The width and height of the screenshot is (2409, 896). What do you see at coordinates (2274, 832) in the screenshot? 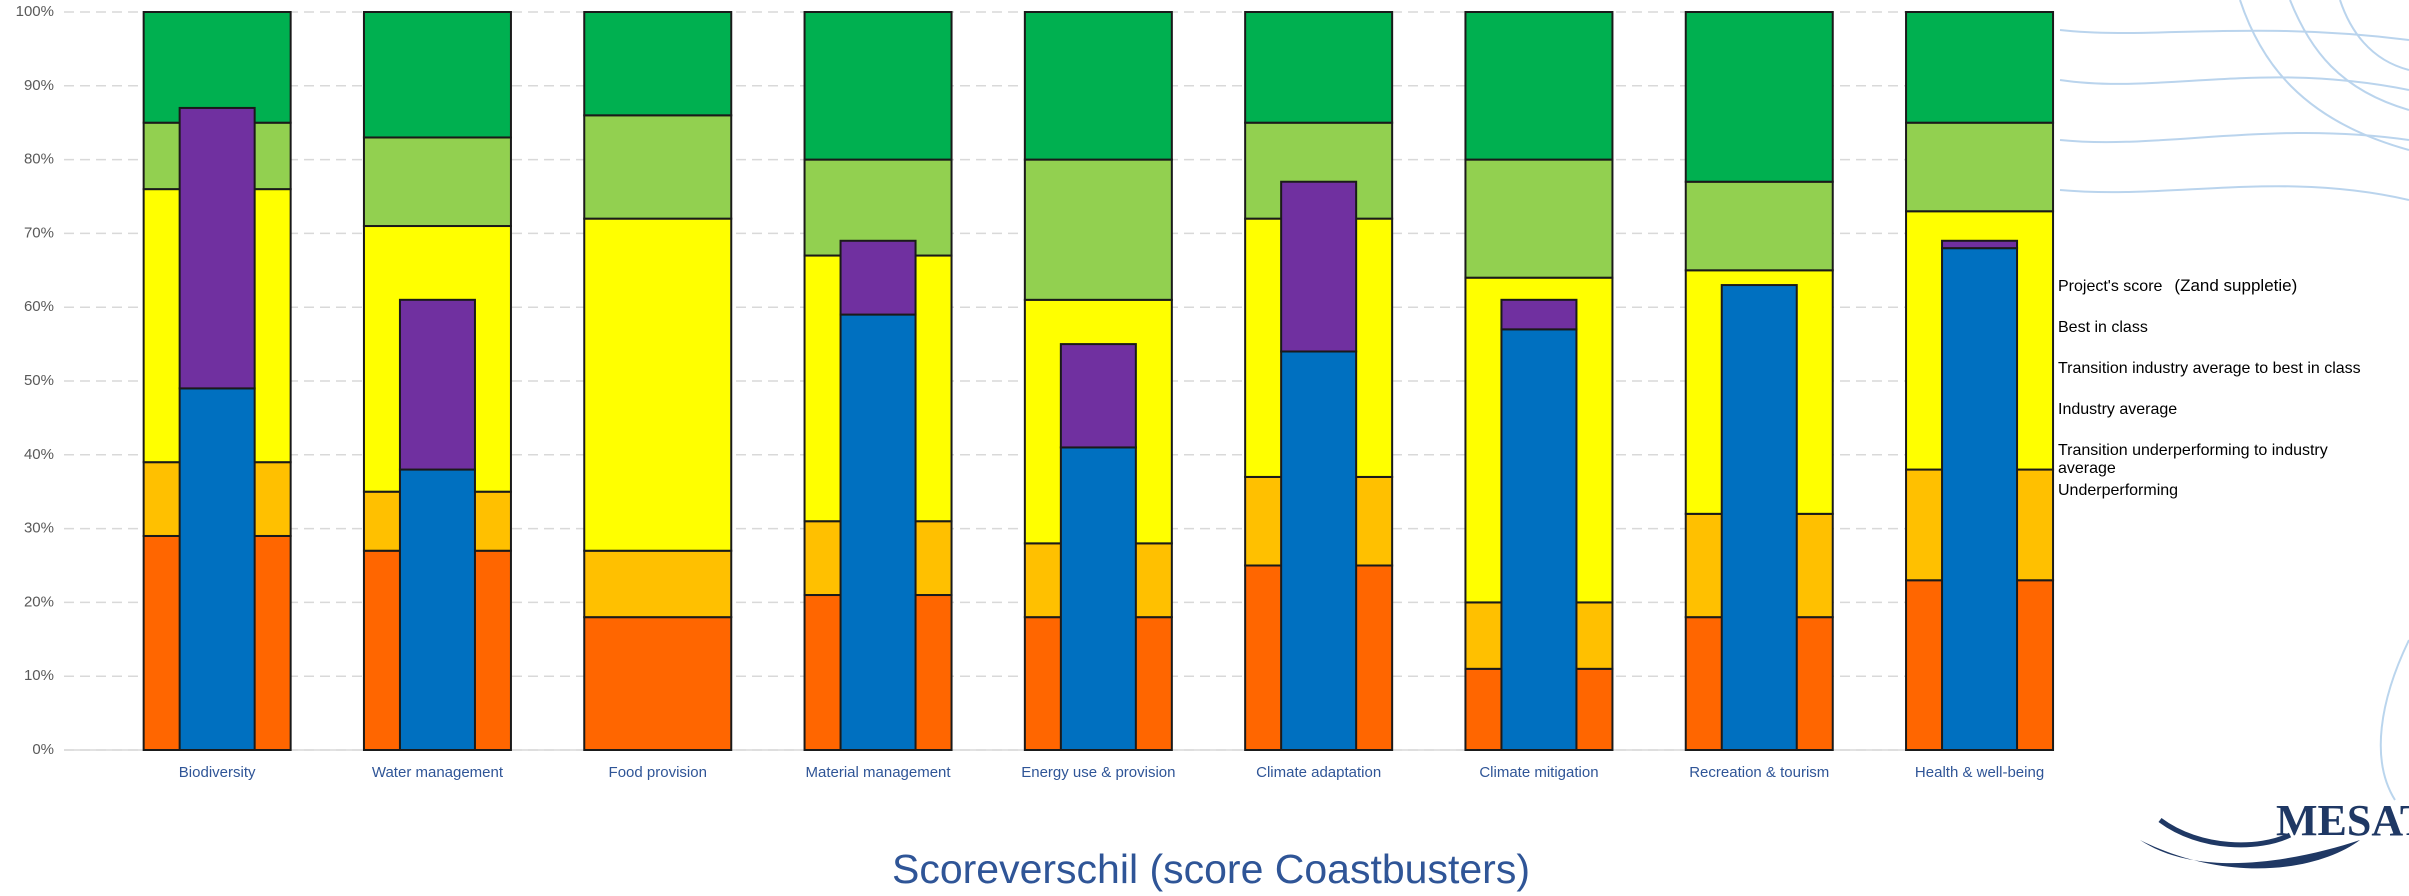
I see `logo: MESAT` at bounding box center [2274, 832].